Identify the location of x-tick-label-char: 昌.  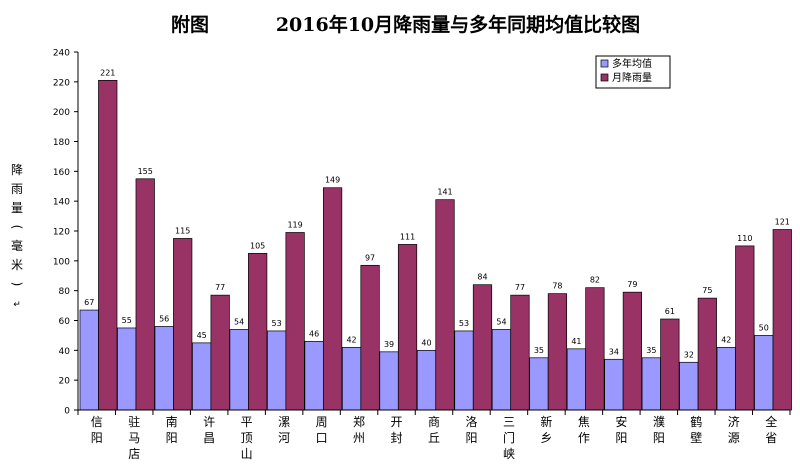
(209, 438).